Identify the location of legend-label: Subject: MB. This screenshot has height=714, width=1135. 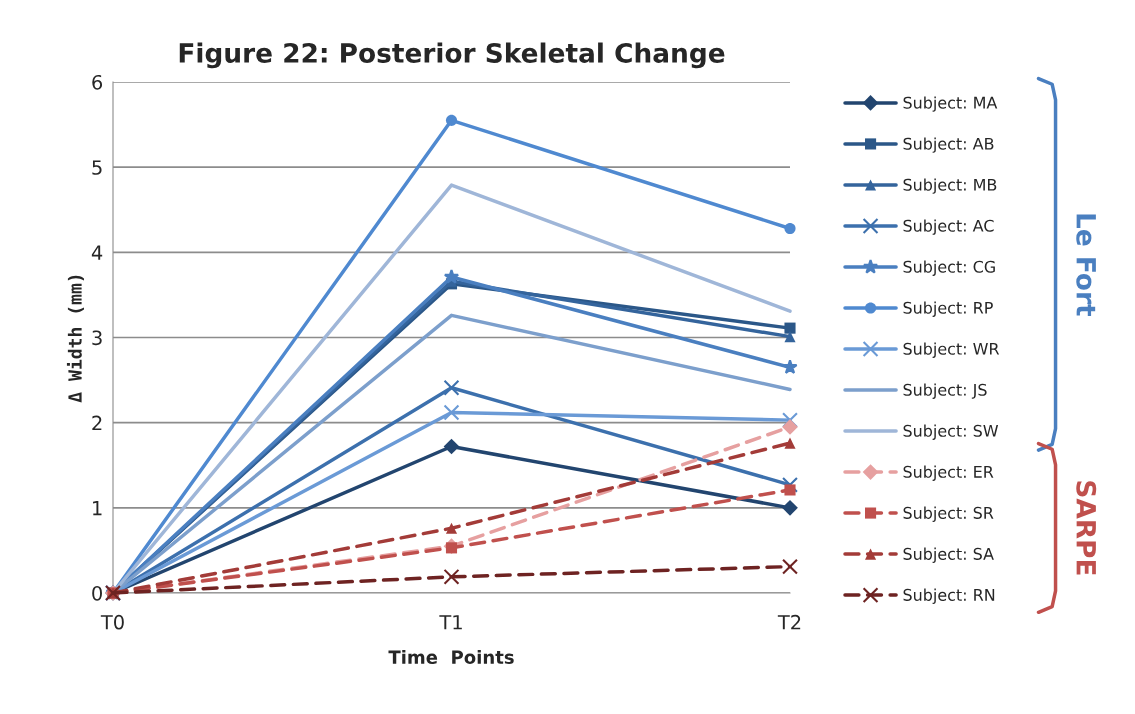
(950, 186).